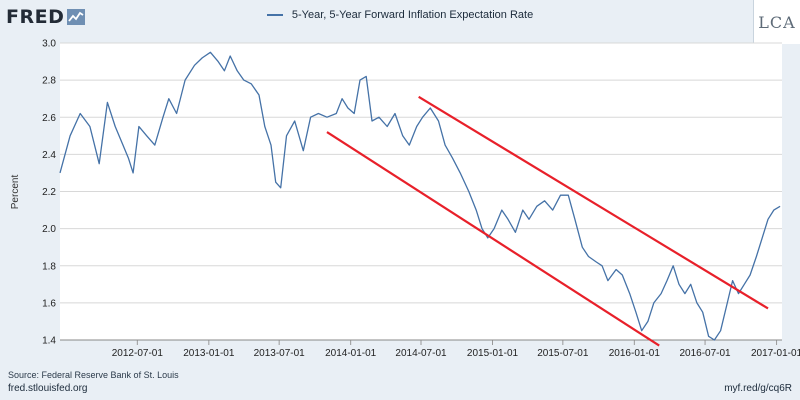  What do you see at coordinates (49, 155) in the screenshot?
I see `y-tick-label: 2.4` at bounding box center [49, 155].